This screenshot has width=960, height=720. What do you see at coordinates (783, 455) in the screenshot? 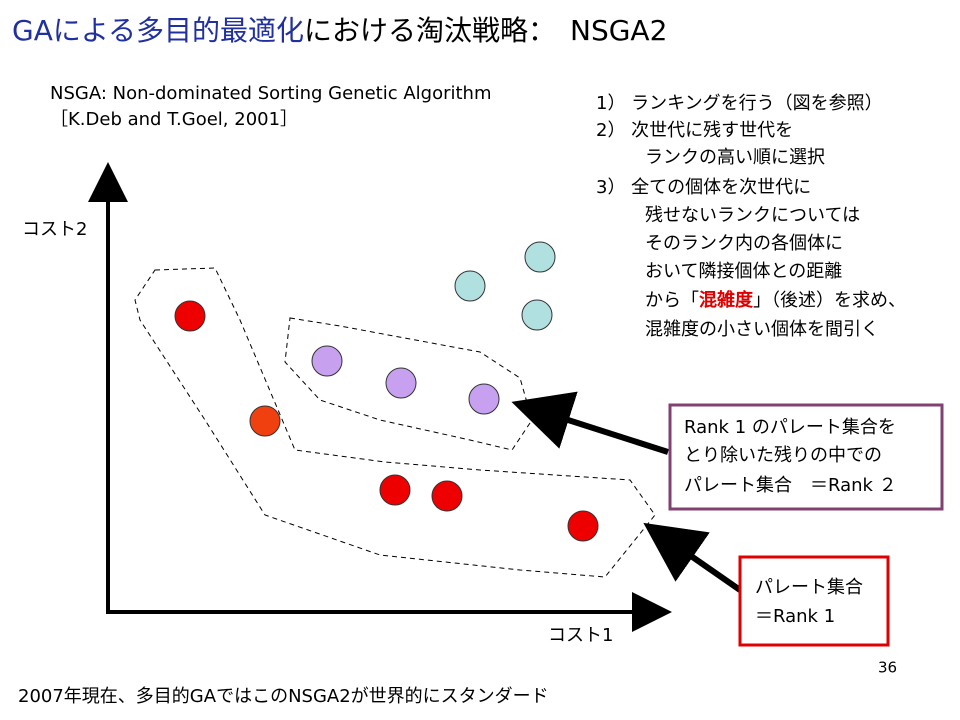
I see `callout-text: とり除いた残りの中での` at bounding box center [783, 455].